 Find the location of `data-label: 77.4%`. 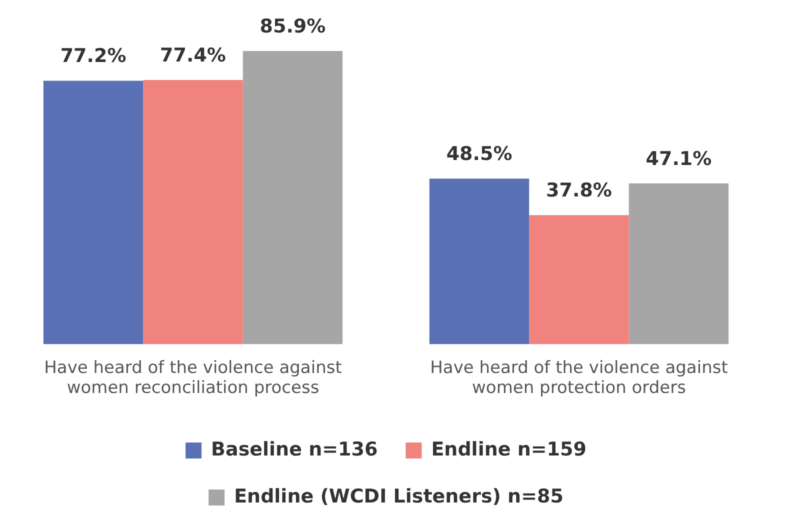

data-label: 77.4% is located at coordinates (193, 55).